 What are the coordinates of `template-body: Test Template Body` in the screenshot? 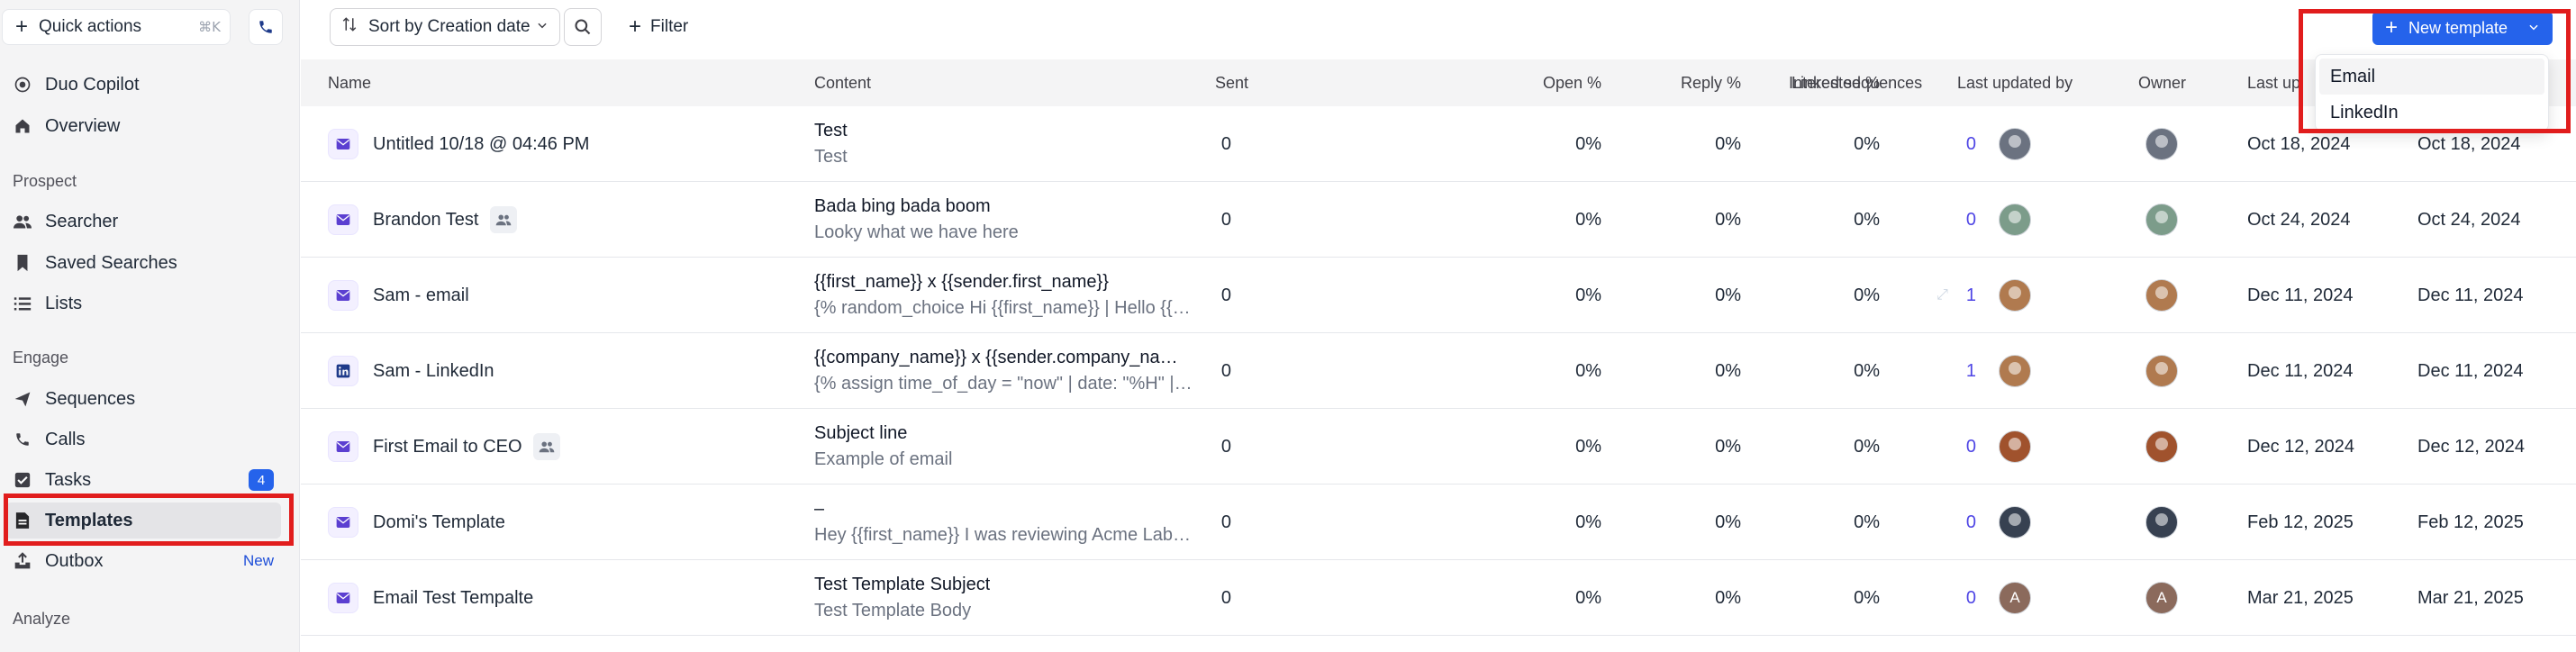 It's located at (893, 610).